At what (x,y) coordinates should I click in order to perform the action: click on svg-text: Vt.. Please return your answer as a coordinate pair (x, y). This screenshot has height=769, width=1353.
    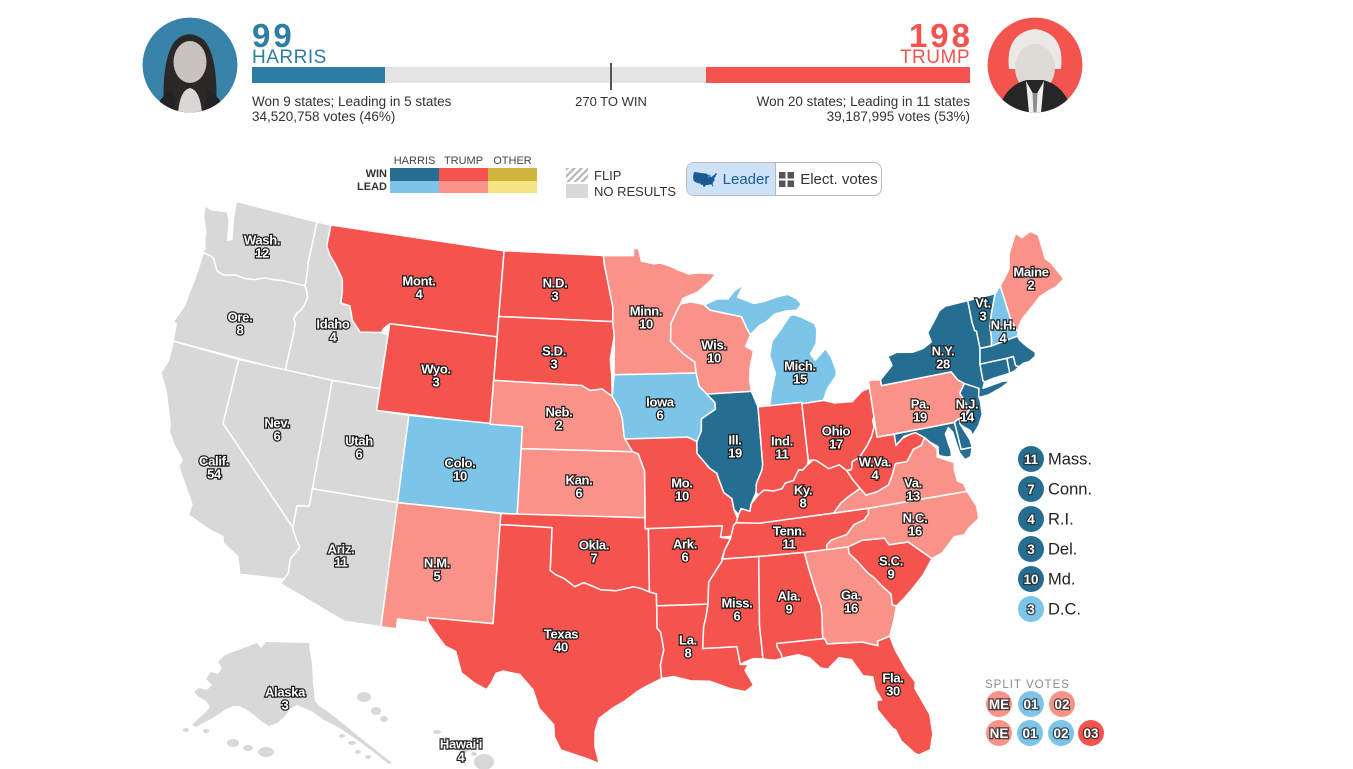
    Looking at the image, I should click on (983, 303).